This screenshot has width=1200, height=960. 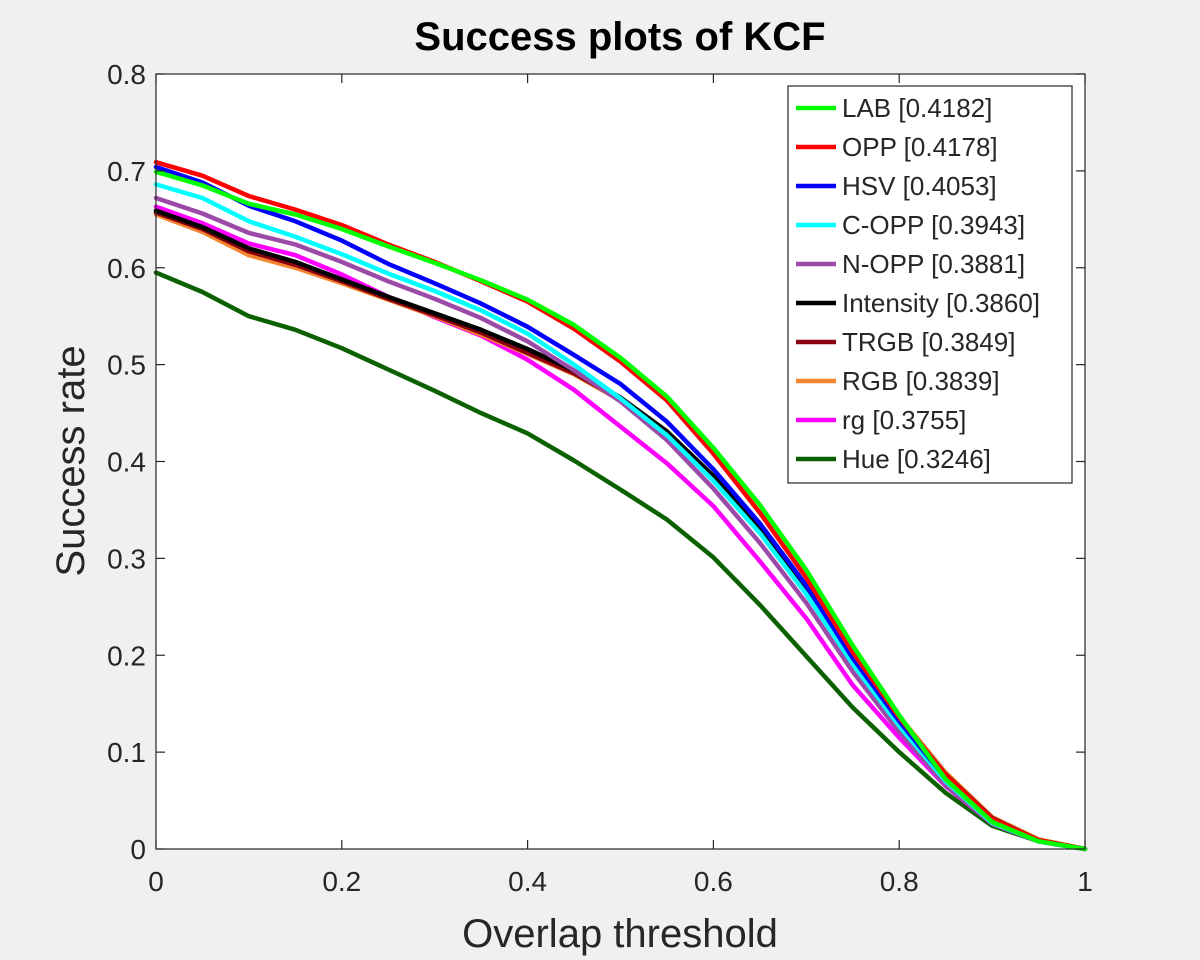 I want to click on x-tick-label: 0.6, so click(x=713, y=881).